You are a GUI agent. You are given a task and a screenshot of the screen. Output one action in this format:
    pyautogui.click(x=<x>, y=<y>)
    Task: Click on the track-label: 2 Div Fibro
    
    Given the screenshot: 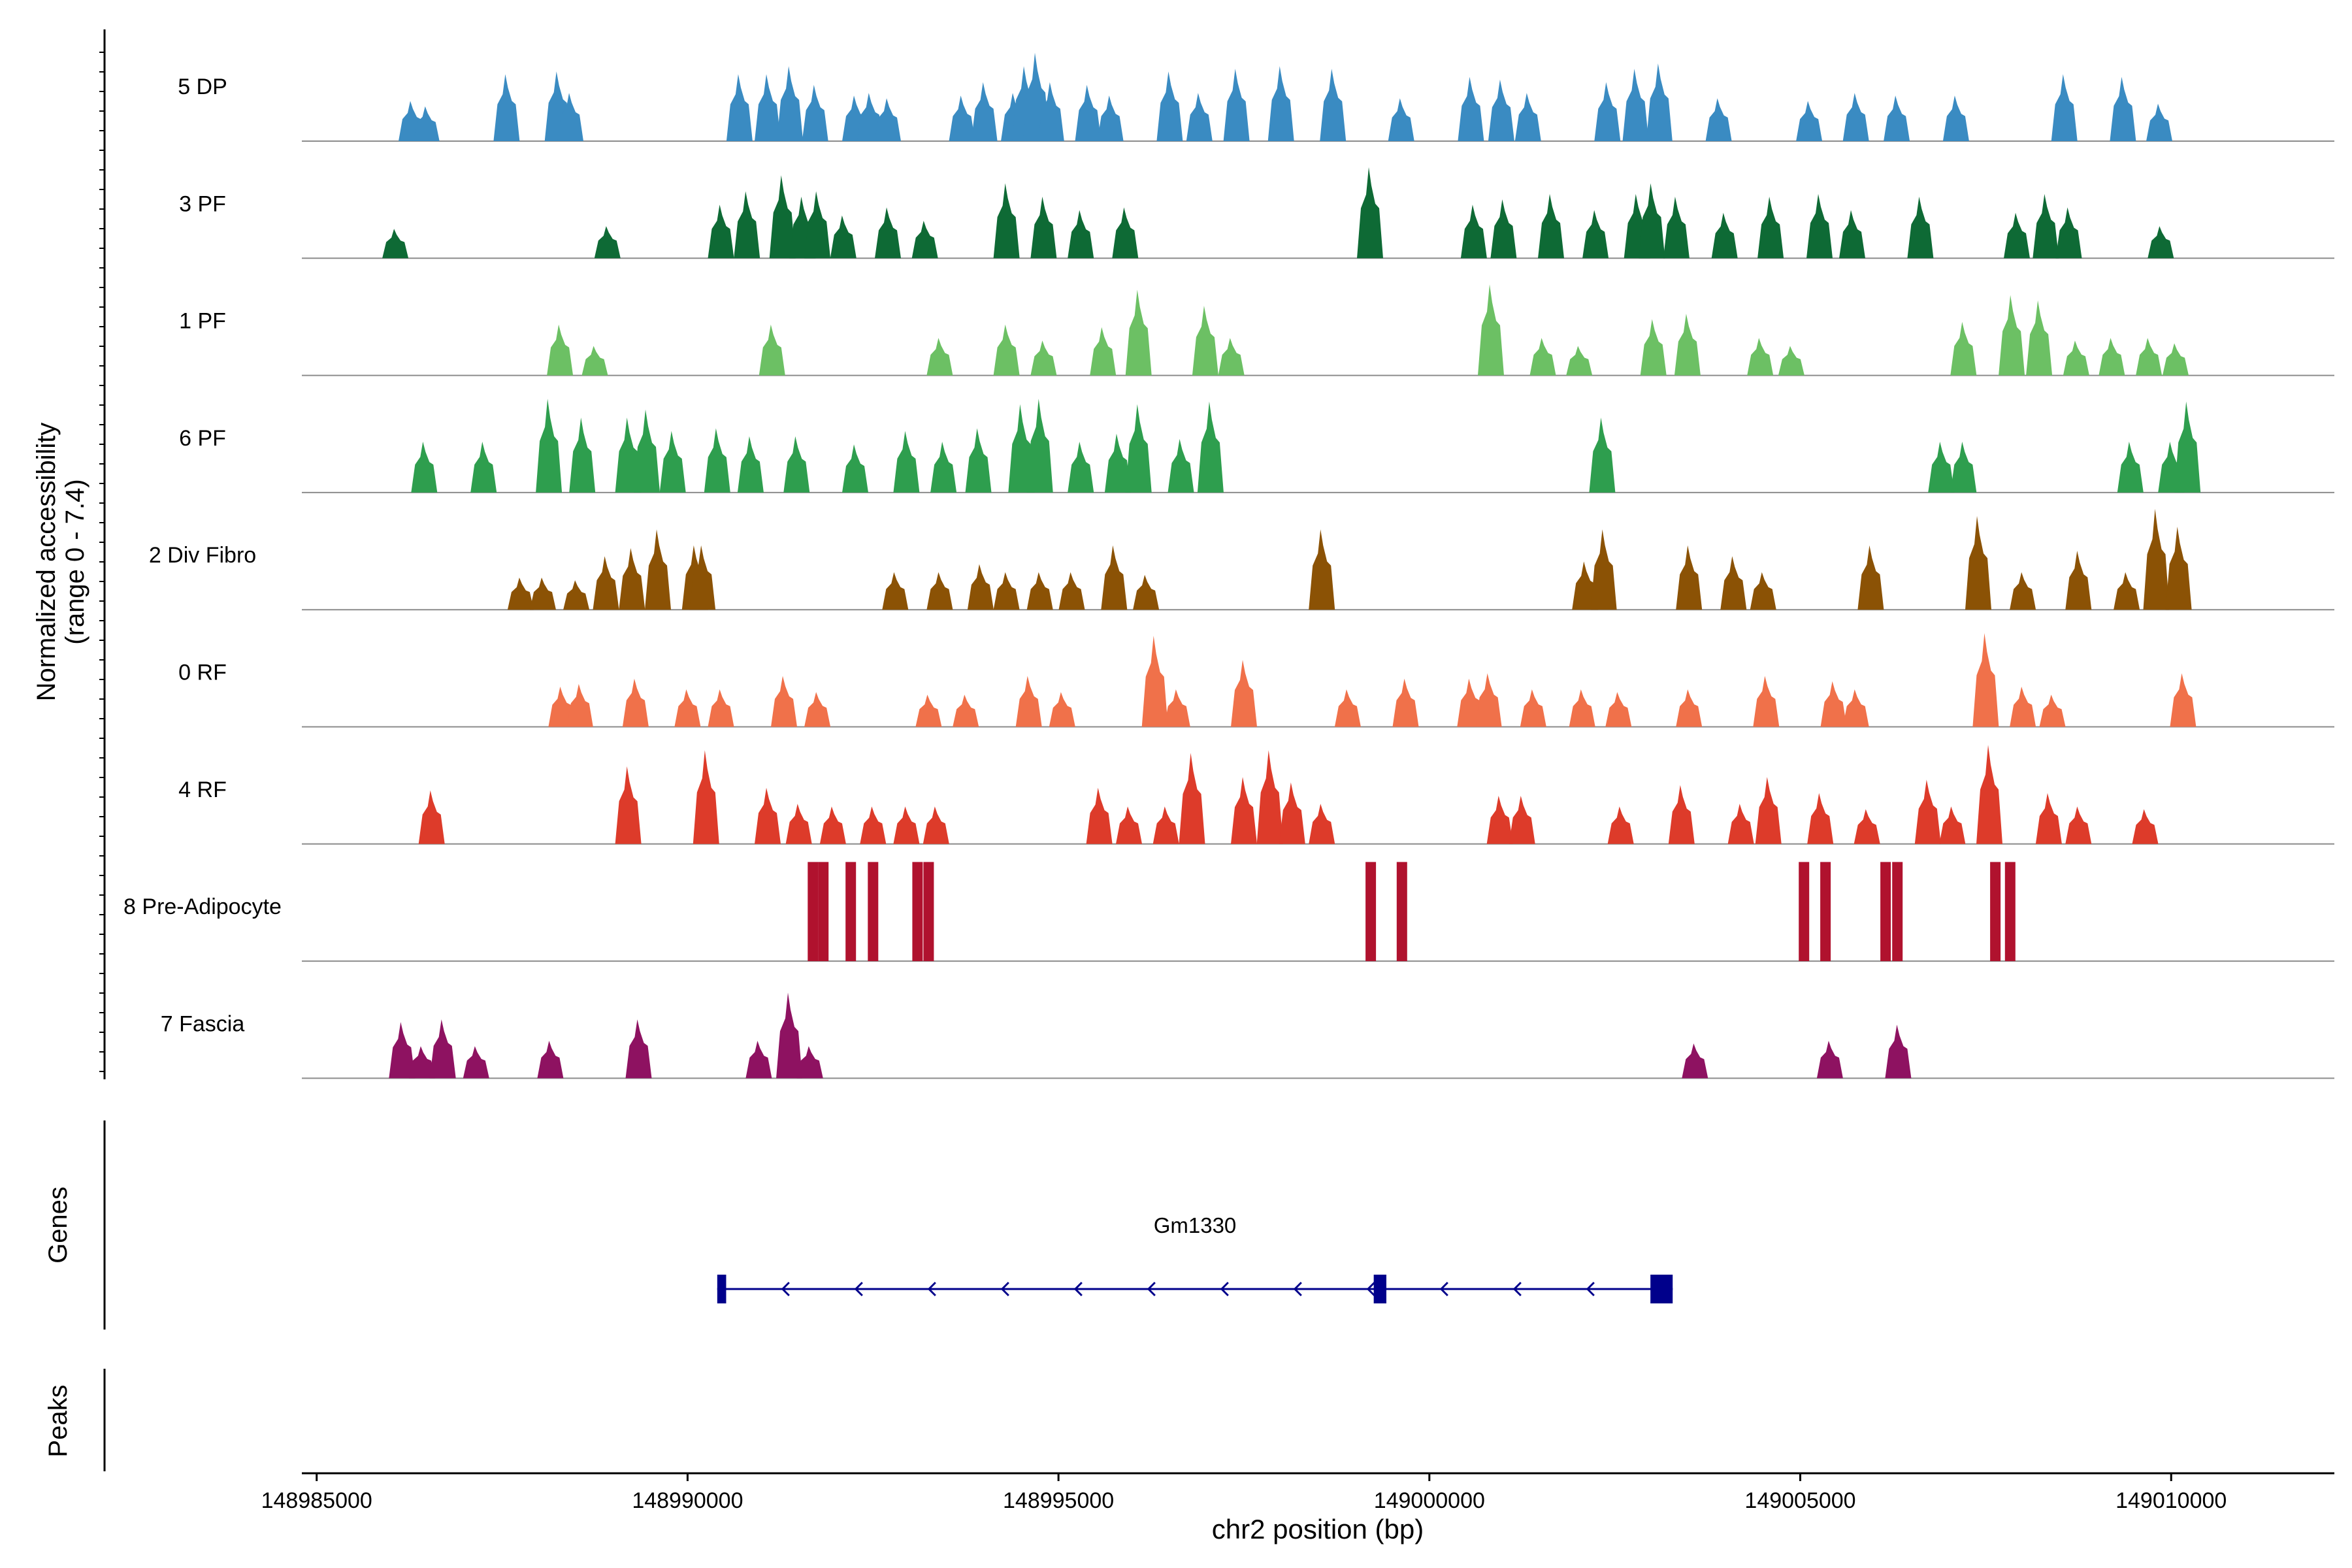 What is the action you would take?
    pyautogui.click(x=202, y=555)
    